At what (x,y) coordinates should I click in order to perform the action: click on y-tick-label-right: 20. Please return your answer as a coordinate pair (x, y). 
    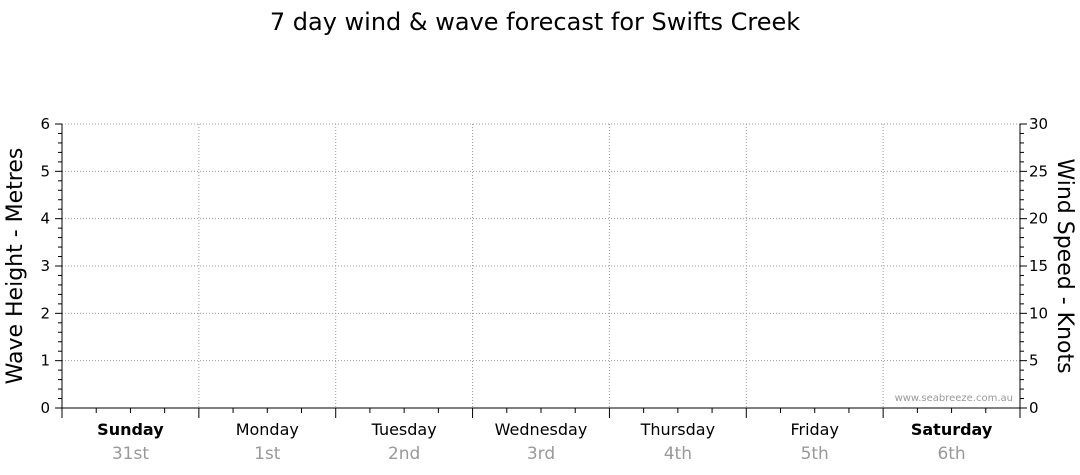
    Looking at the image, I should click on (1038, 219).